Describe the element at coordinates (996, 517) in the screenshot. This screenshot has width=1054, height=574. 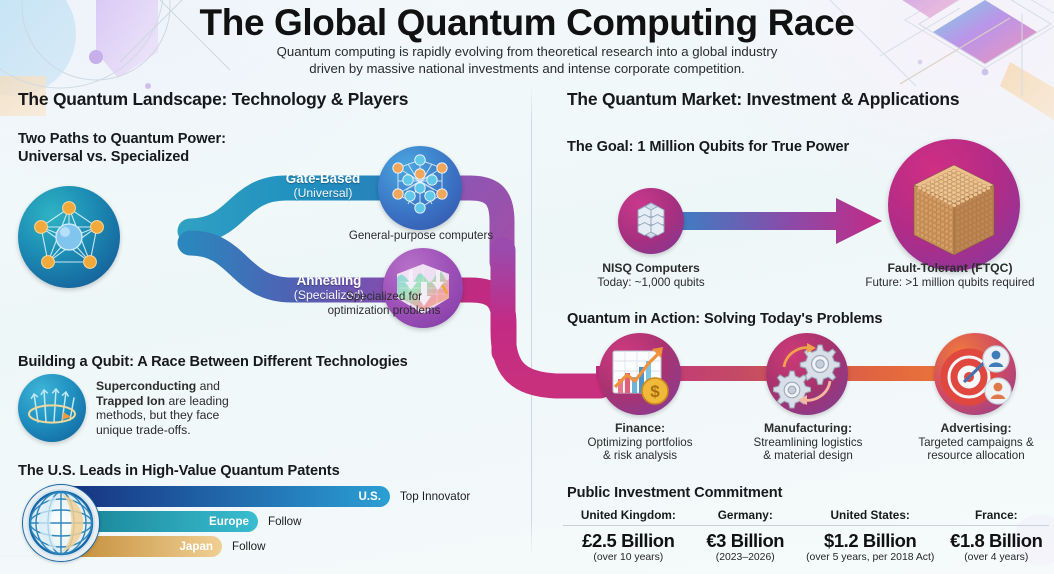
I see `investment-country: France:` at that location.